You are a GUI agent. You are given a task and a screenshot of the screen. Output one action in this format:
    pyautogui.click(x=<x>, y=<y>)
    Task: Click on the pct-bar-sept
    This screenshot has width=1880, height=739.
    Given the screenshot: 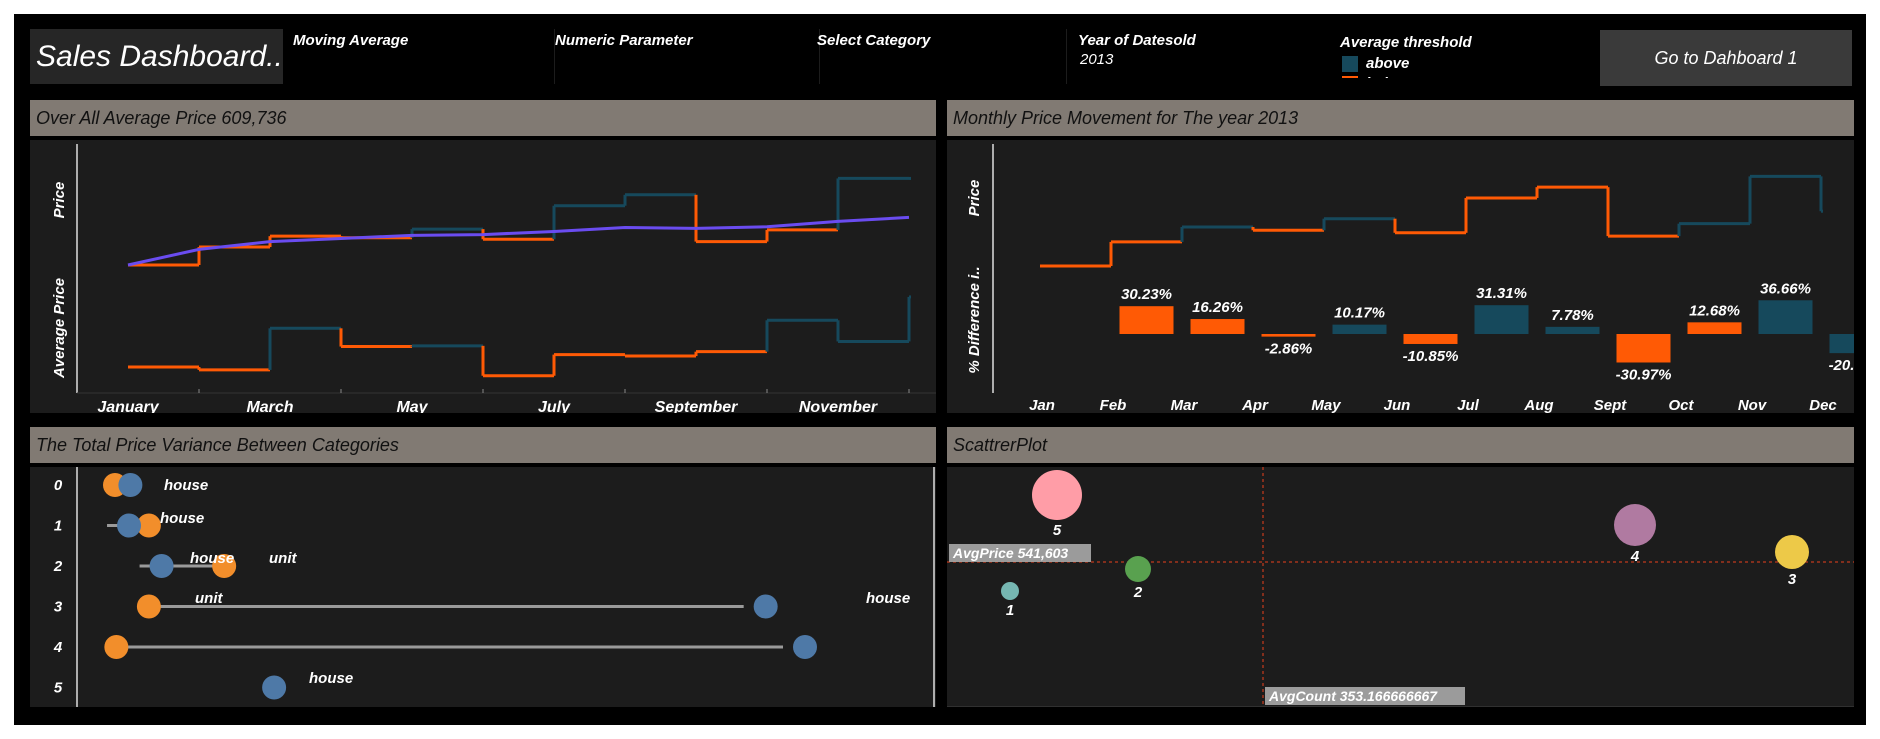 What is the action you would take?
    pyautogui.click(x=1643, y=348)
    